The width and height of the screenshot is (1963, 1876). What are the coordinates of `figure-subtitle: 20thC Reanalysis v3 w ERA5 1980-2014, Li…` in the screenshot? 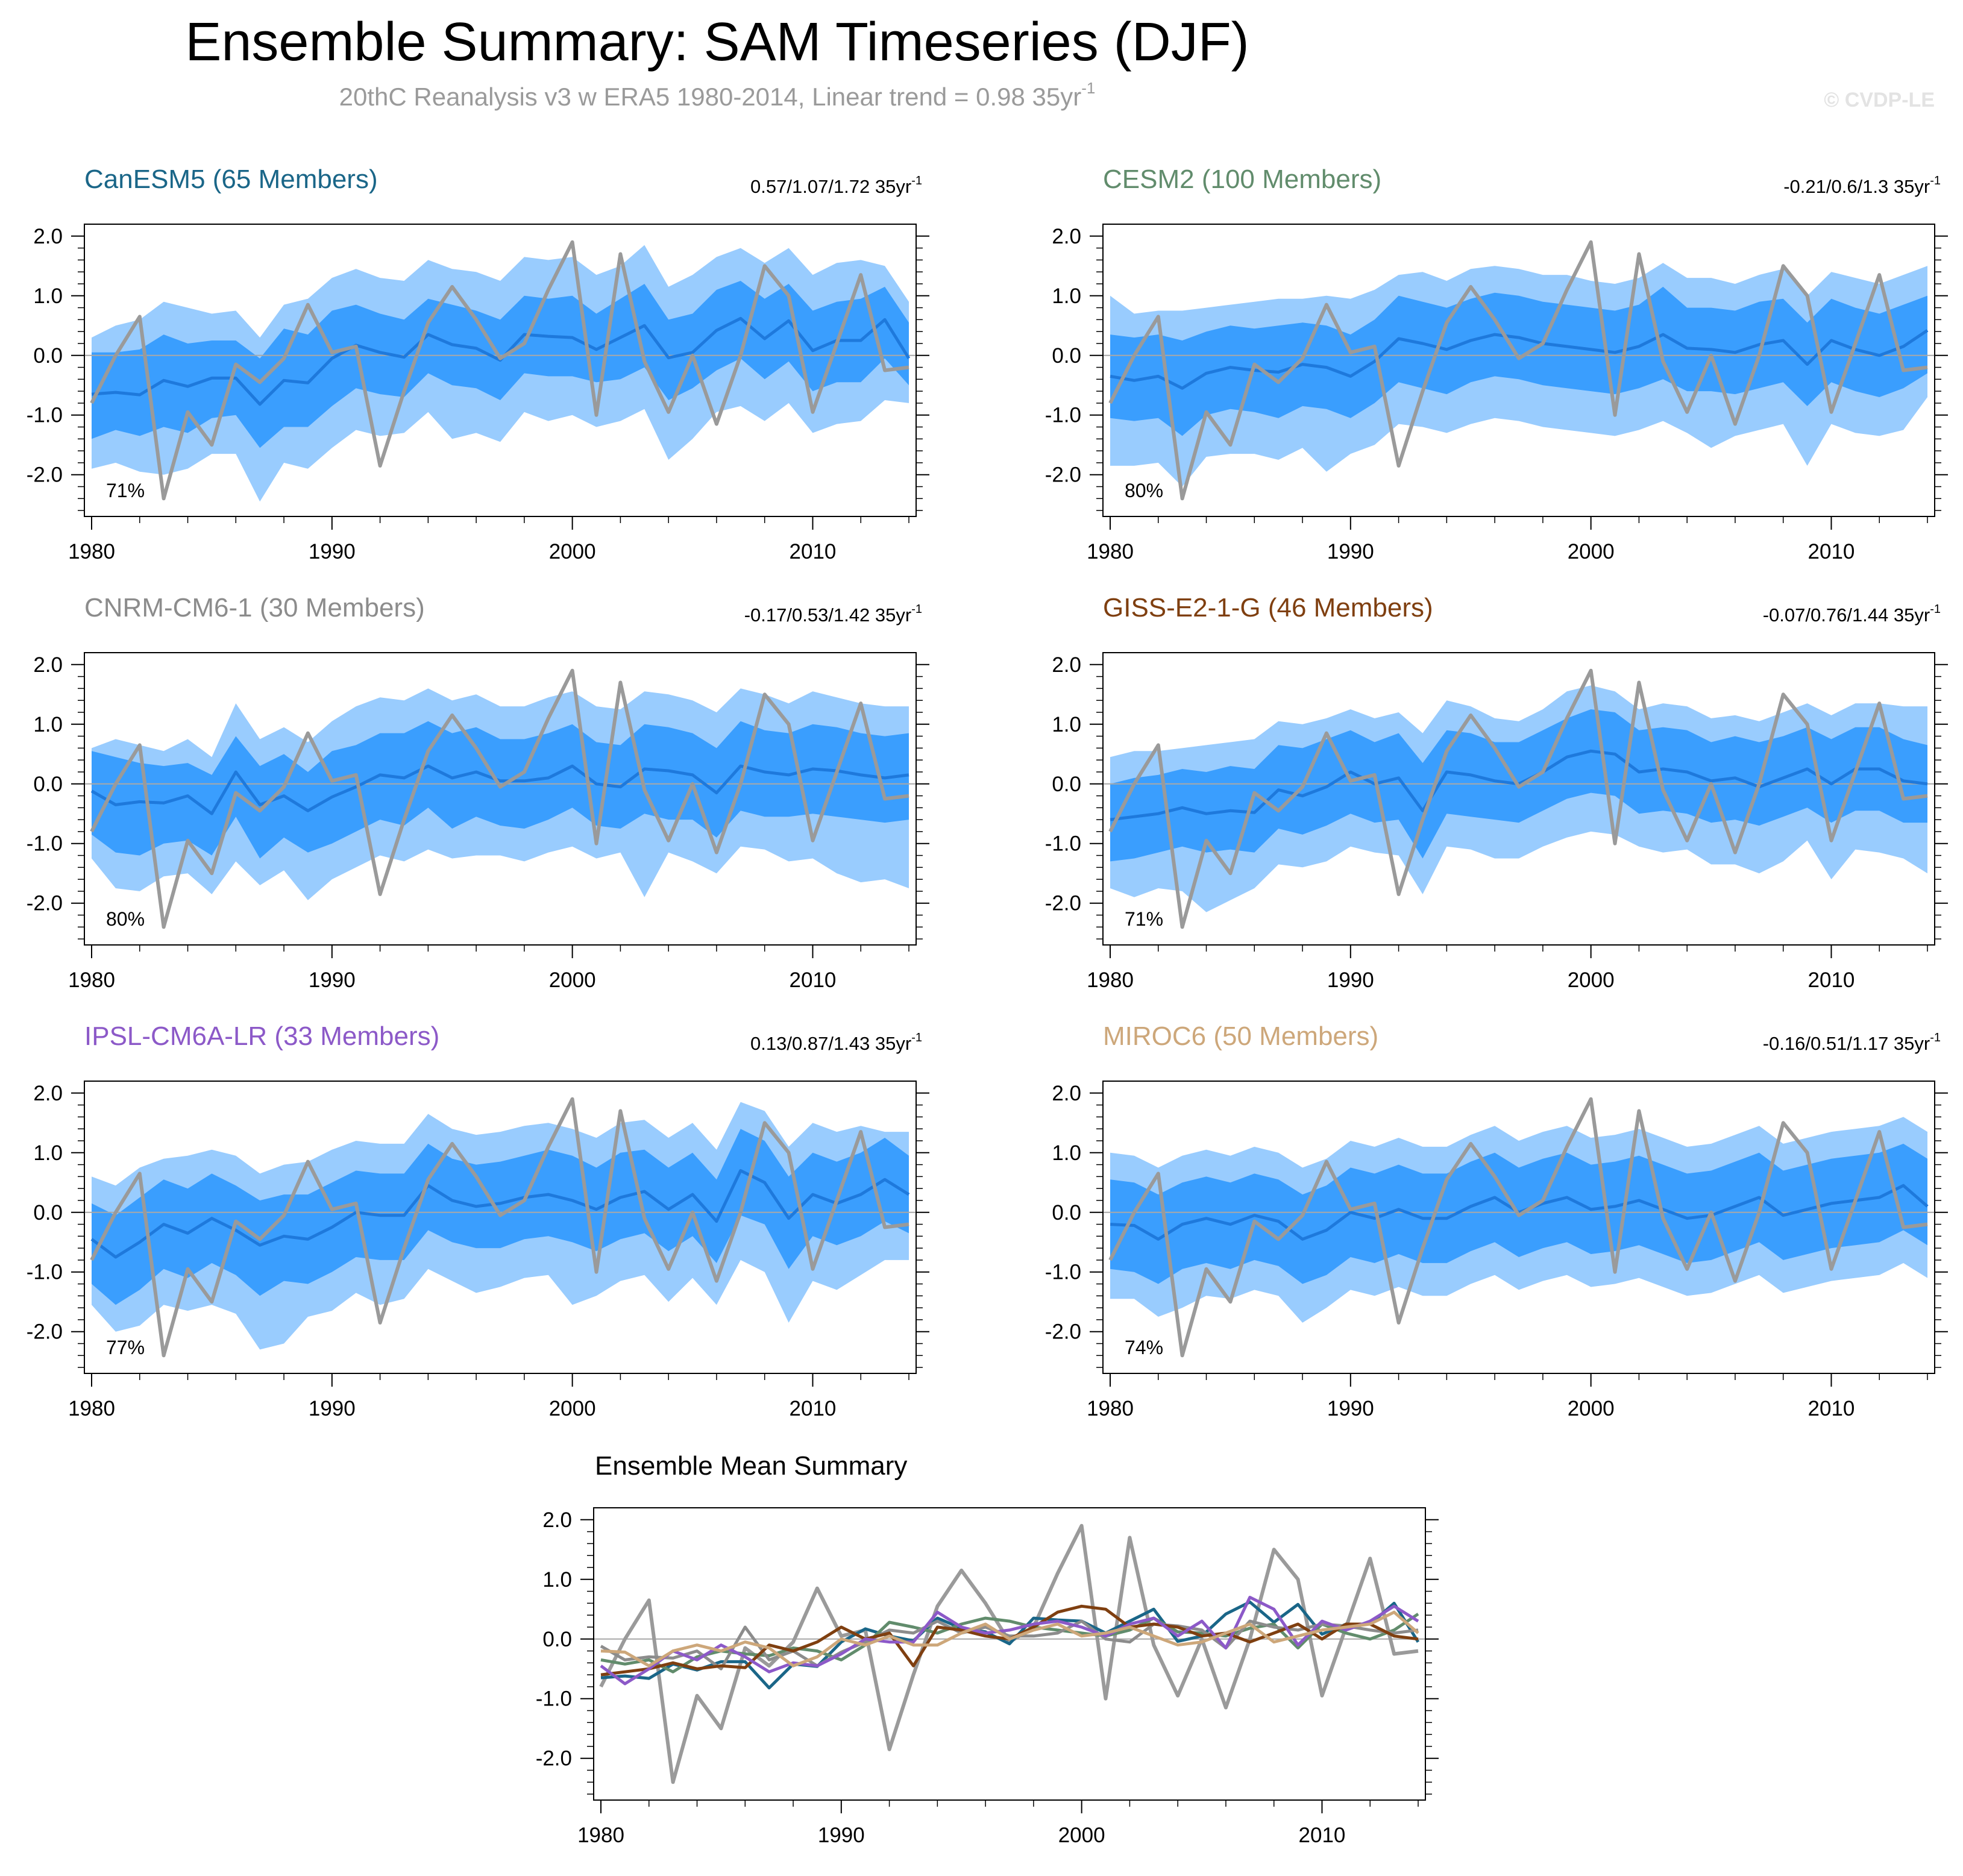 It's located at (717, 95).